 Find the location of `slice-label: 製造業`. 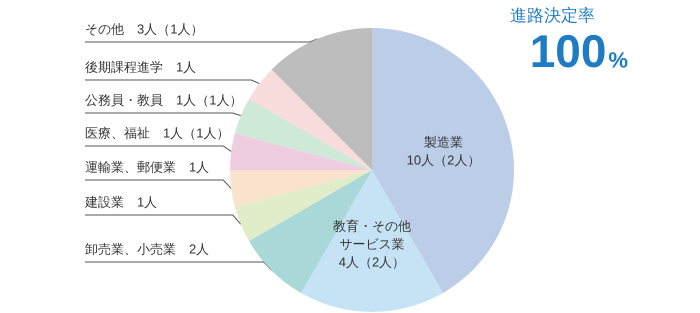

slice-label: 製造業 is located at coordinates (443, 142).